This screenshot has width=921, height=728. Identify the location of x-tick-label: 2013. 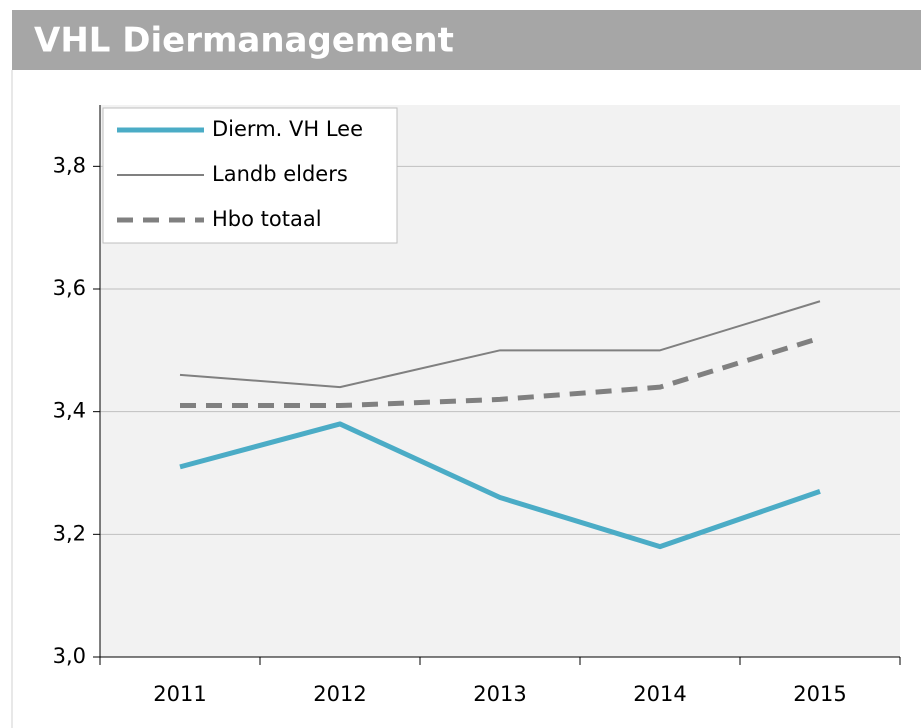
(499, 694).